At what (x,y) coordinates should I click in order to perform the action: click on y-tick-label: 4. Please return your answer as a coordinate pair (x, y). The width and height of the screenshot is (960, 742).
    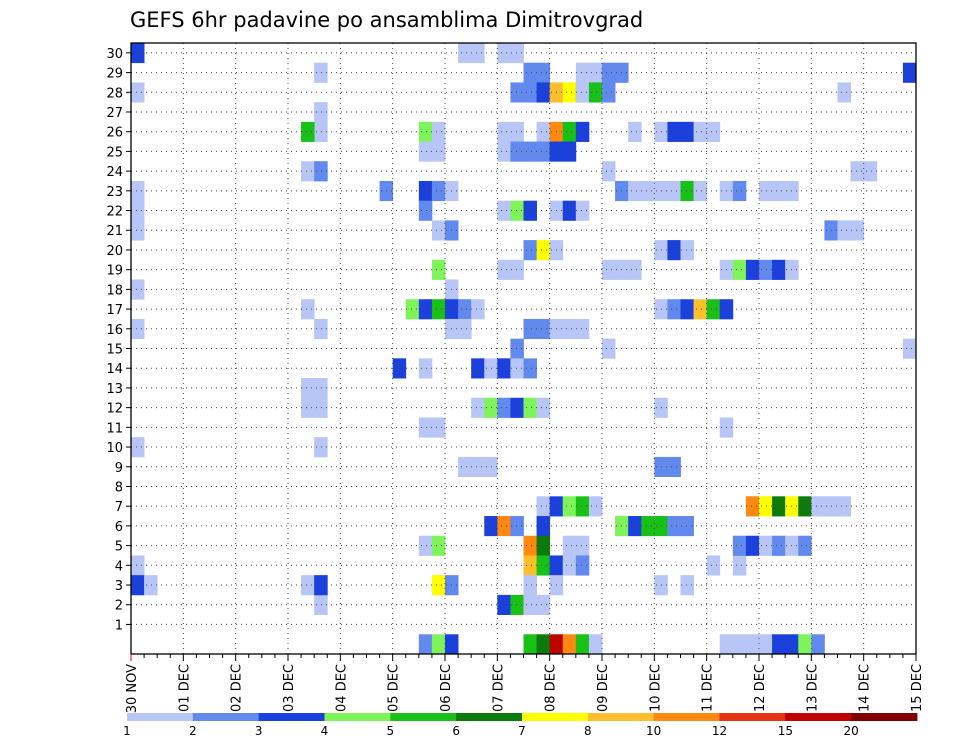
    Looking at the image, I should click on (119, 566).